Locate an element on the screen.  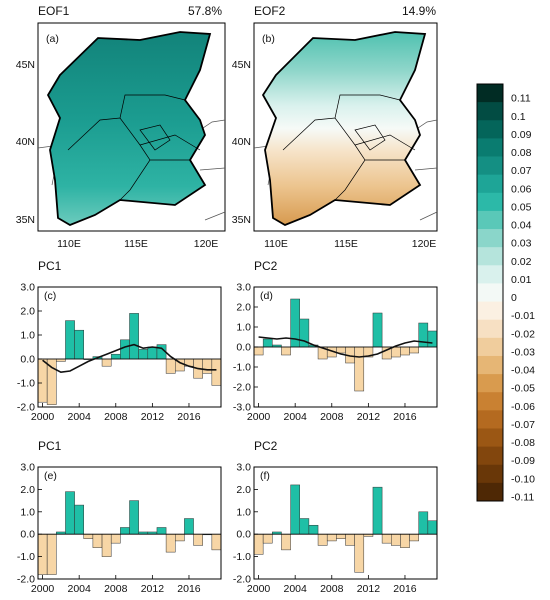
chart-title: PC2 is located at coordinates (266, 266).